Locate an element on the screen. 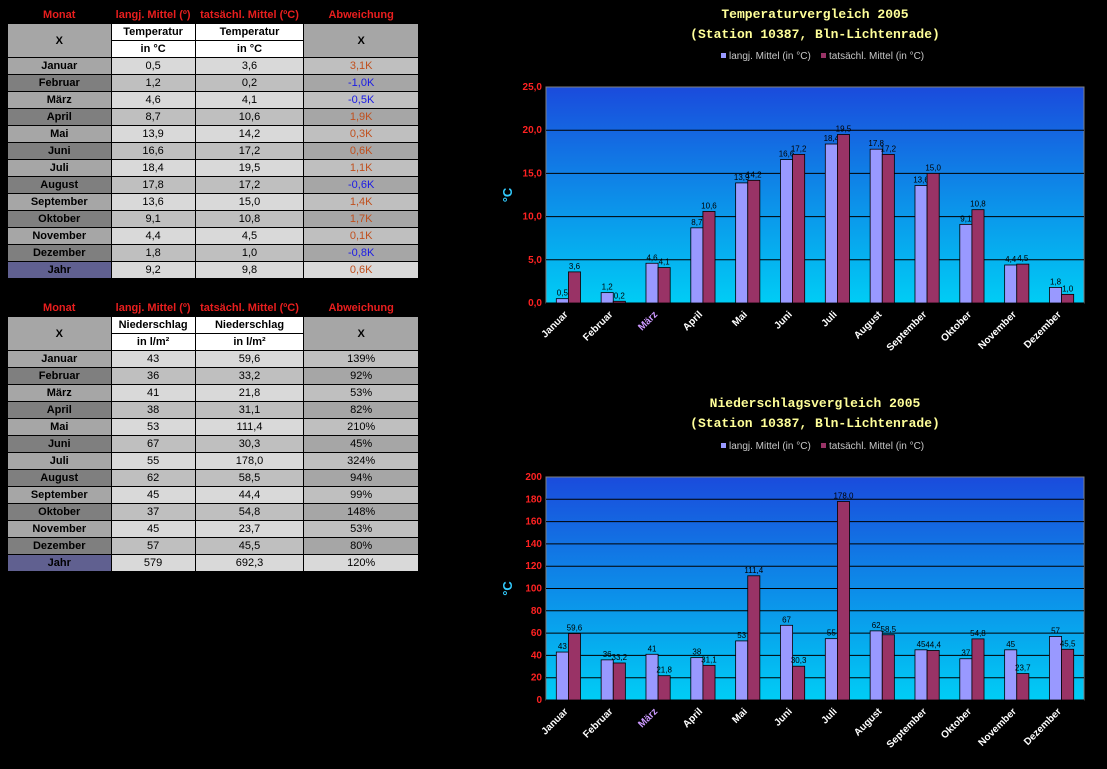  table-row: Juli 18,4 19,5 1,1K is located at coordinates (213, 168).